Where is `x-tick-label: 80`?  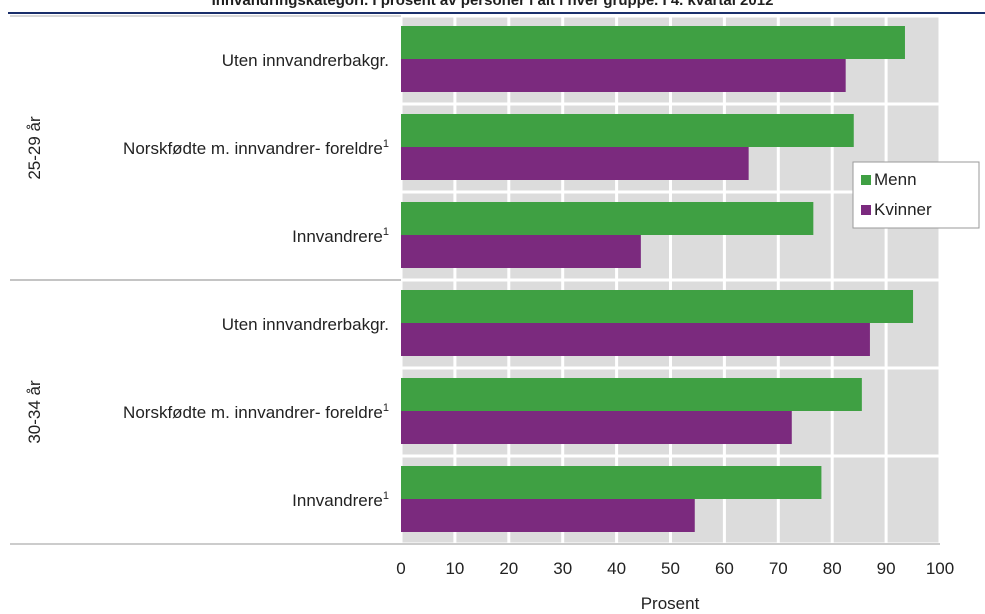 x-tick-label: 80 is located at coordinates (832, 568).